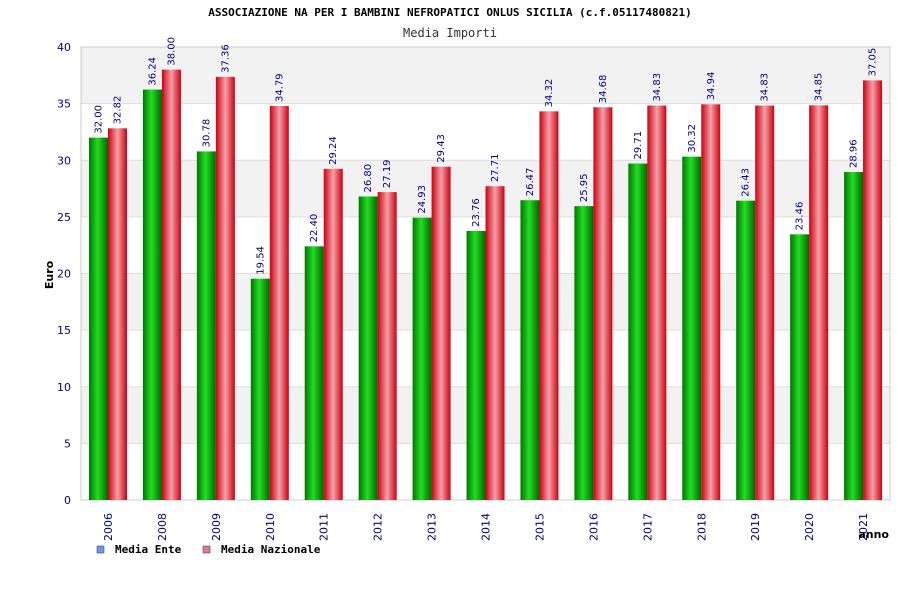 The height and width of the screenshot is (600, 900). What do you see at coordinates (148, 549) in the screenshot?
I see `legend-label-media-ente: Media Ente` at bounding box center [148, 549].